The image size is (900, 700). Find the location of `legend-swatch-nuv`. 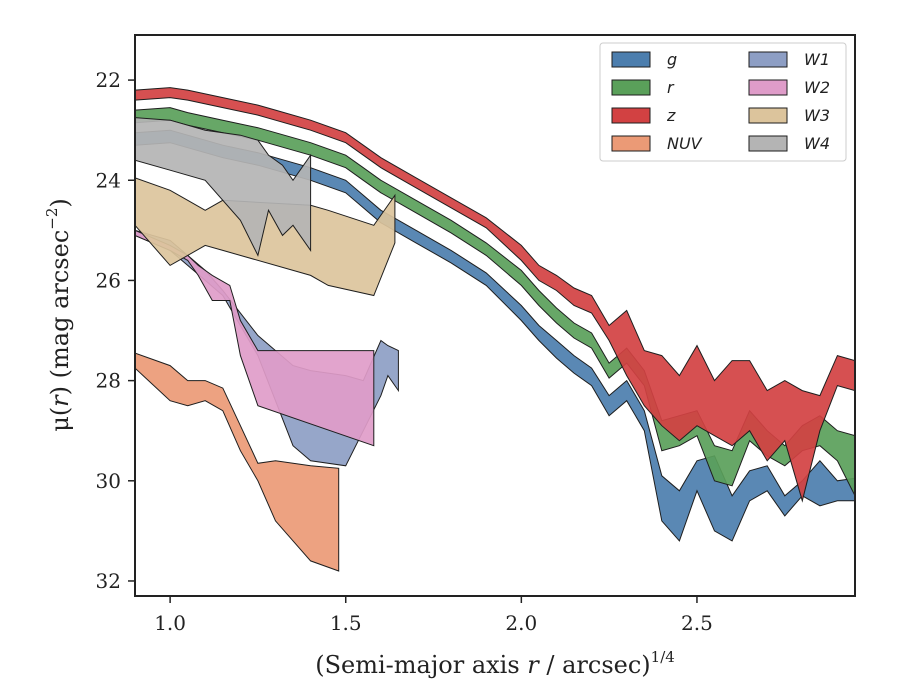

legend-swatch-nuv is located at coordinates (631, 143).